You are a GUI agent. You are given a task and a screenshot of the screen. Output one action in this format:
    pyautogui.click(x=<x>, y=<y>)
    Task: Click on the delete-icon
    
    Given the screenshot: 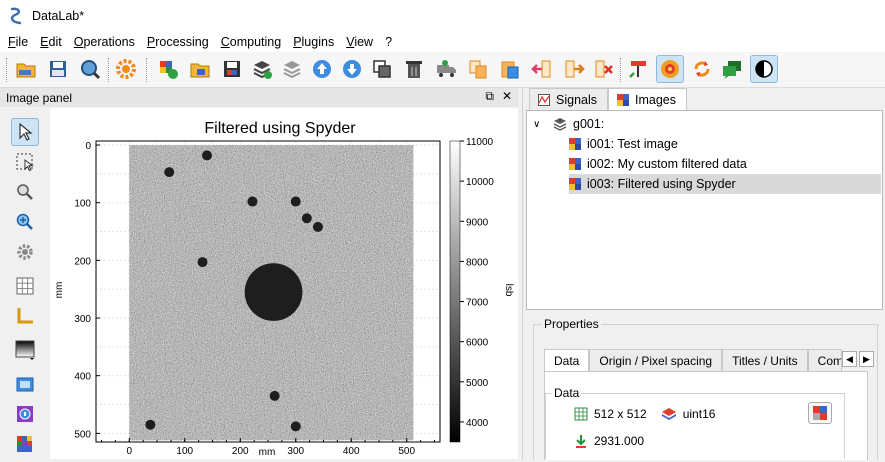 What is the action you would take?
    pyautogui.click(x=414, y=69)
    